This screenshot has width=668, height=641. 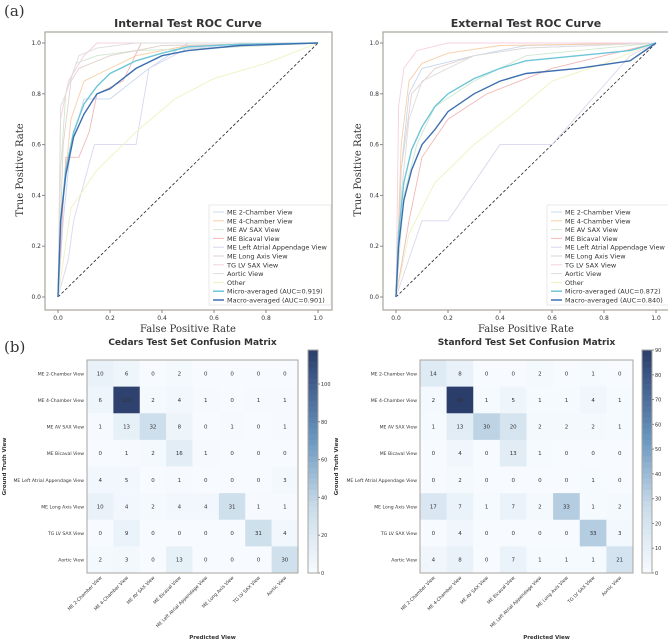 I want to click on row-label: ME Bicaval View, so click(x=66, y=454).